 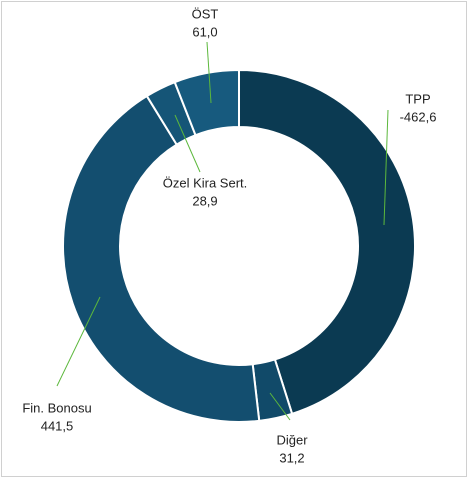 What do you see at coordinates (204, 200) in the screenshot?
I see `slice-value: 28,9` at bounding box center [204, 200].